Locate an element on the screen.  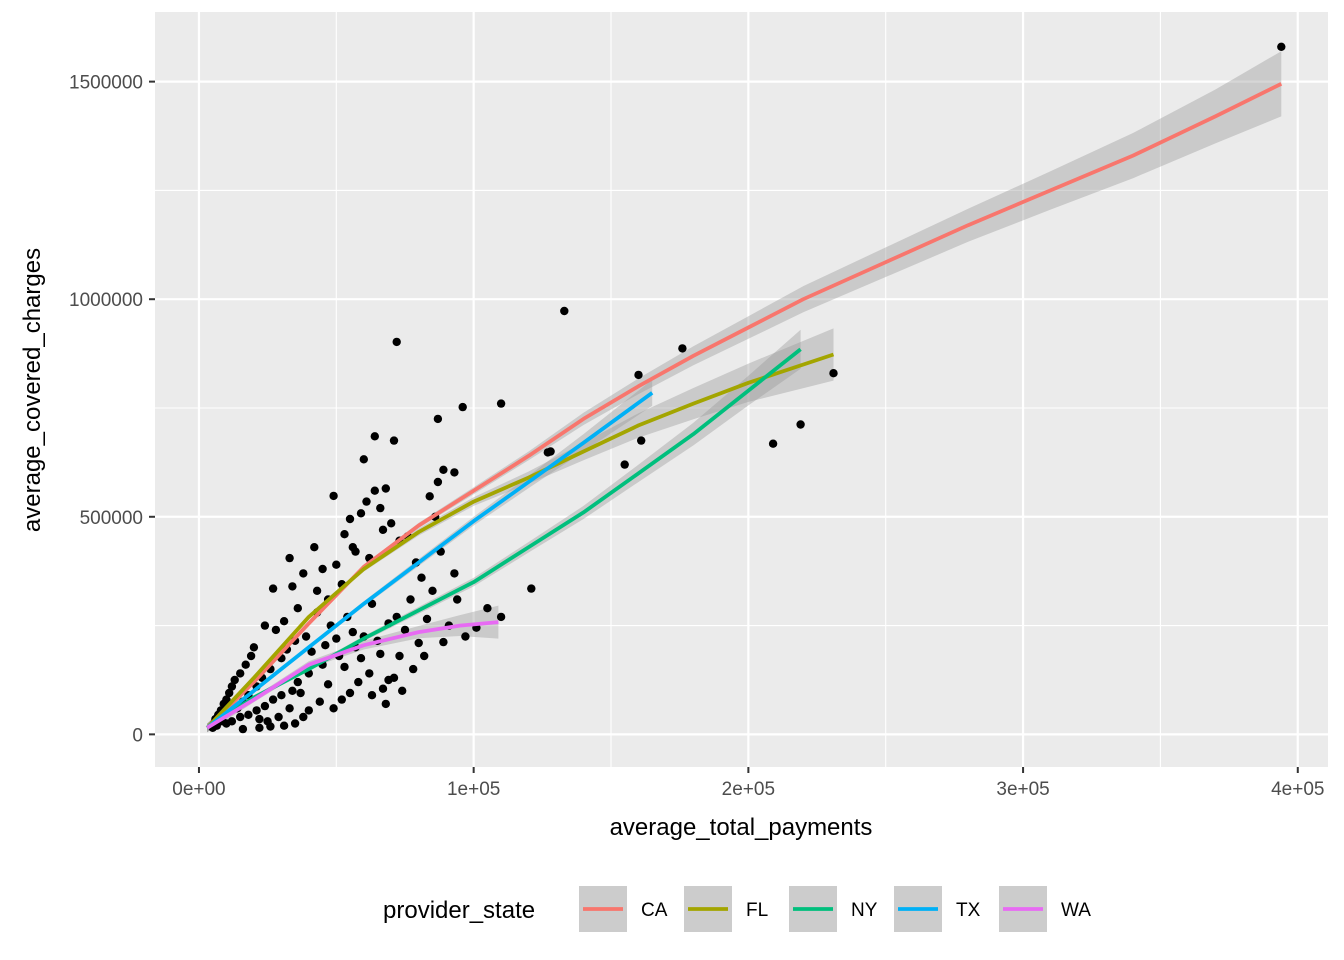
legend-label-wa: WA is located at coordinates (1076, 910).